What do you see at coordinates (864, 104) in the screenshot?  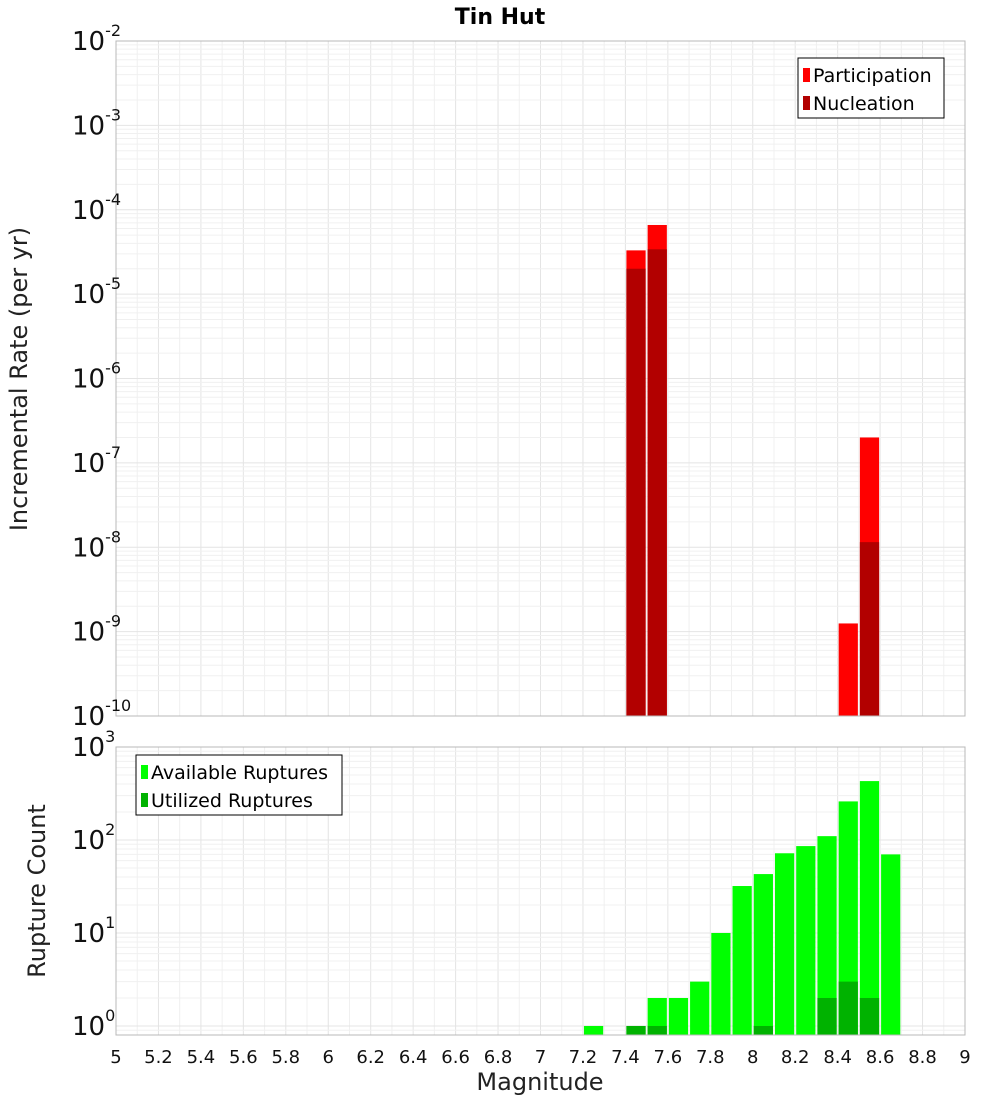 I see `legend-label: Nucleation` at bounding box center [864, 104].